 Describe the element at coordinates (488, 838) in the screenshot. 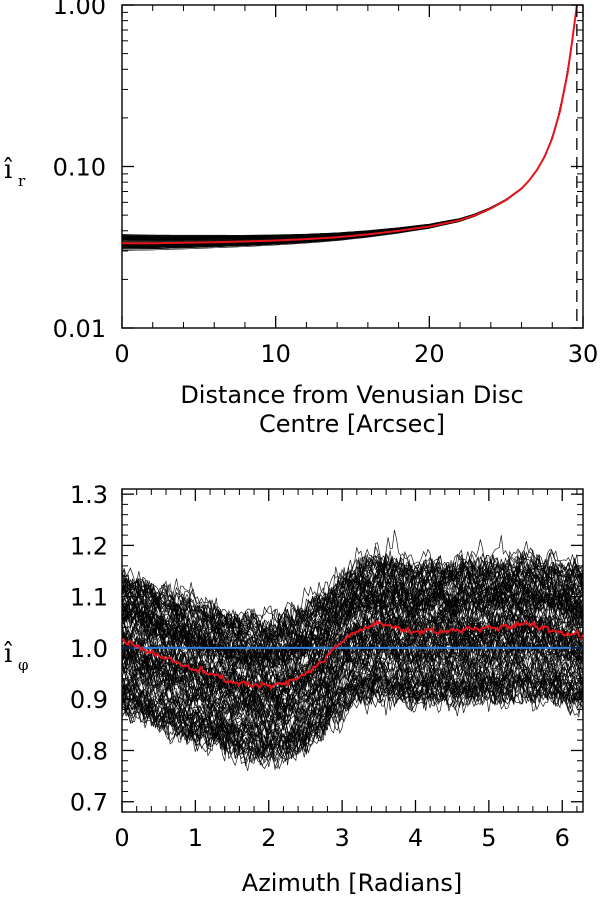

I see `x-tick-label: 5` at that location.